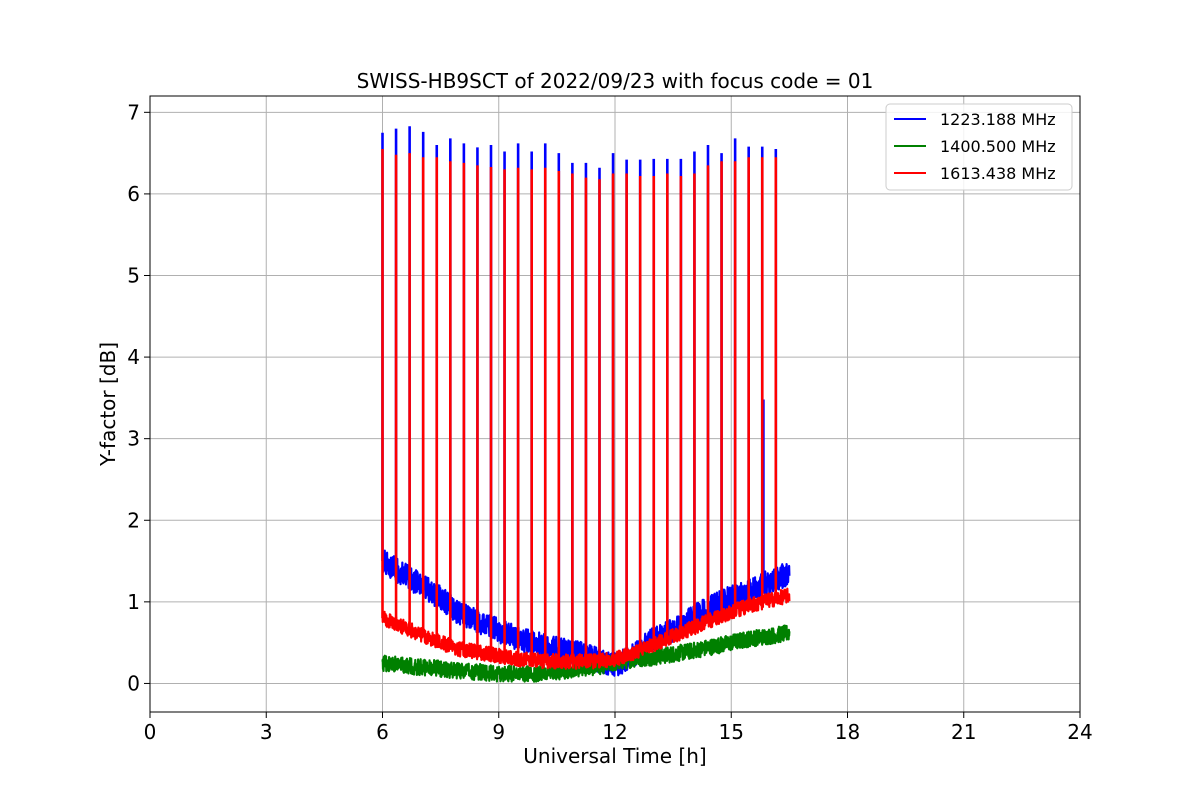 The width and height of the screenshot is (1200, 800). I want to click on y-tick-label: 5, so click(133, 275).